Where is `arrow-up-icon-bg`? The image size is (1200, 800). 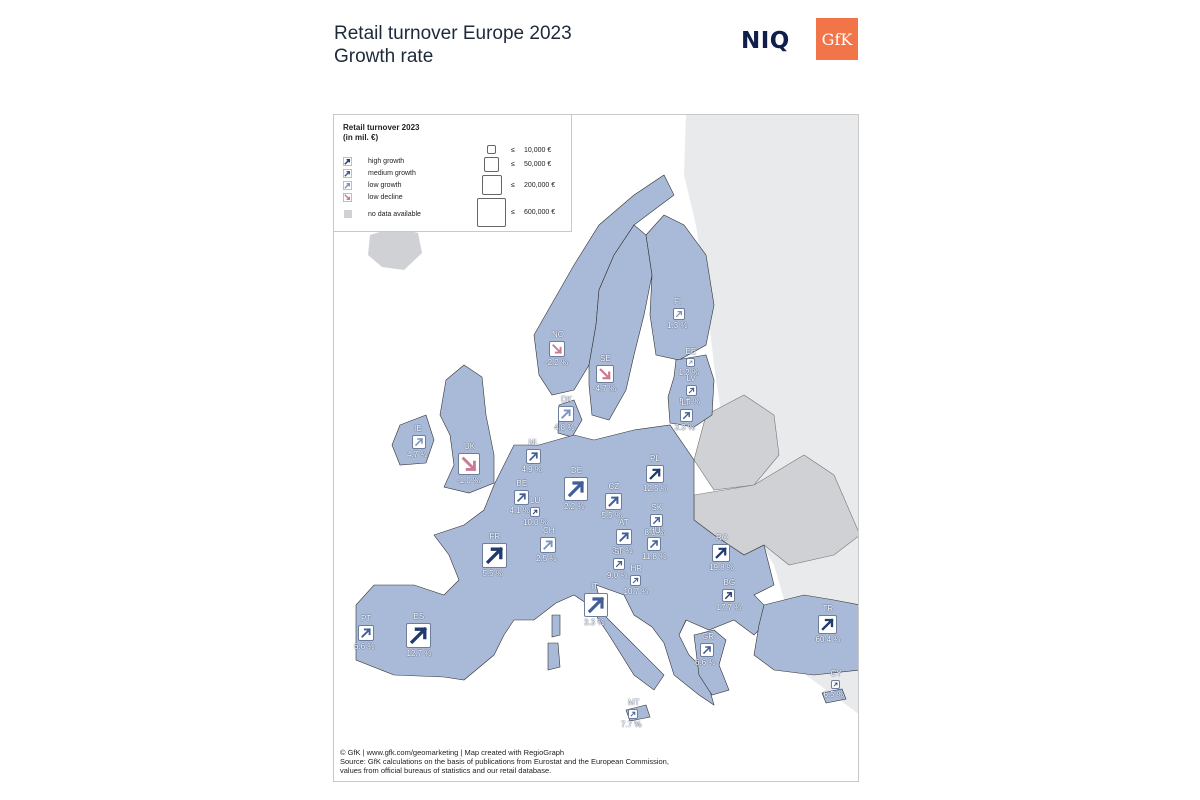 arrow-up-icon-bg is located at coordinates (728, 595).